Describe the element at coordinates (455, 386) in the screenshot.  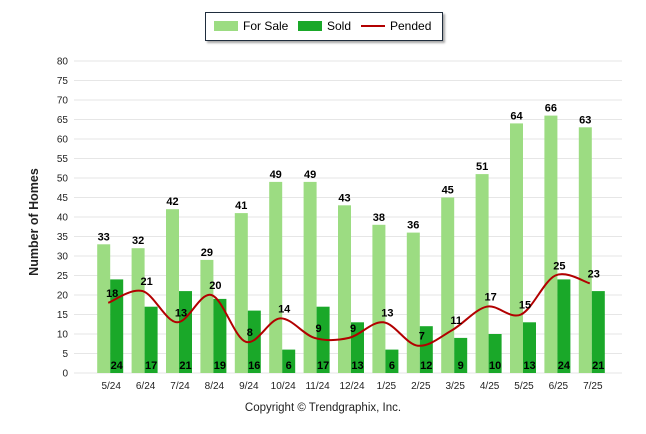
I see `x-tick-label: 3/25` at that location.